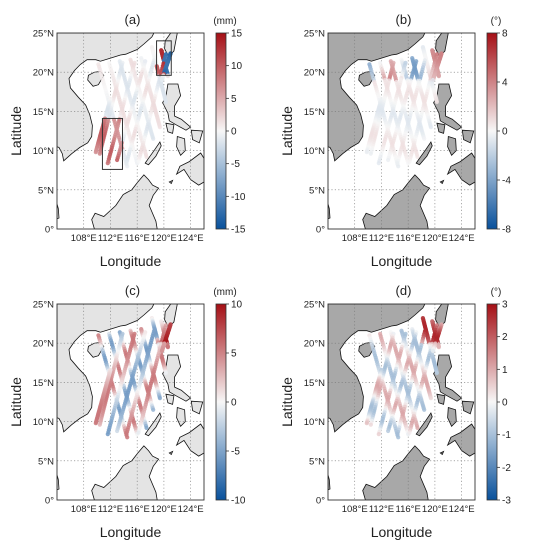 The height and width of the screenshot is (550, 539). Describe the element at coordinates (133, 19) in the screenshot. I see `panel-label: (a)` at that location.